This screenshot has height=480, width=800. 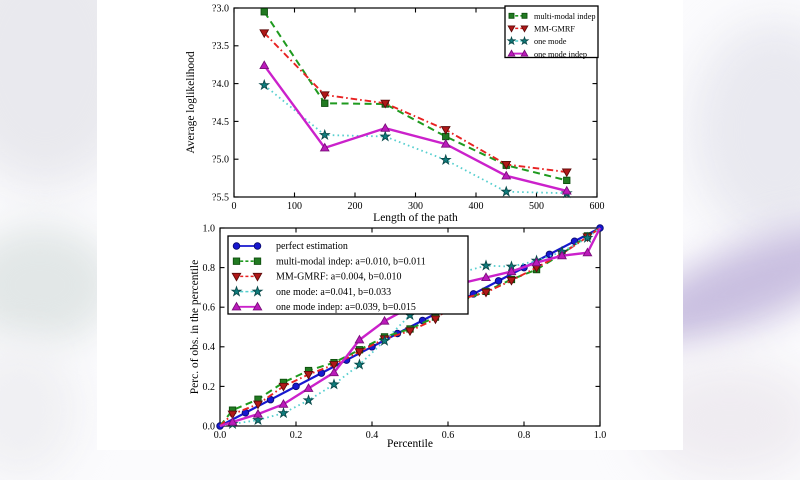 What do you see at coordinates (745, 130) in the screenshot?
I see `background-blur-blob` at bounding box center [745, 130].